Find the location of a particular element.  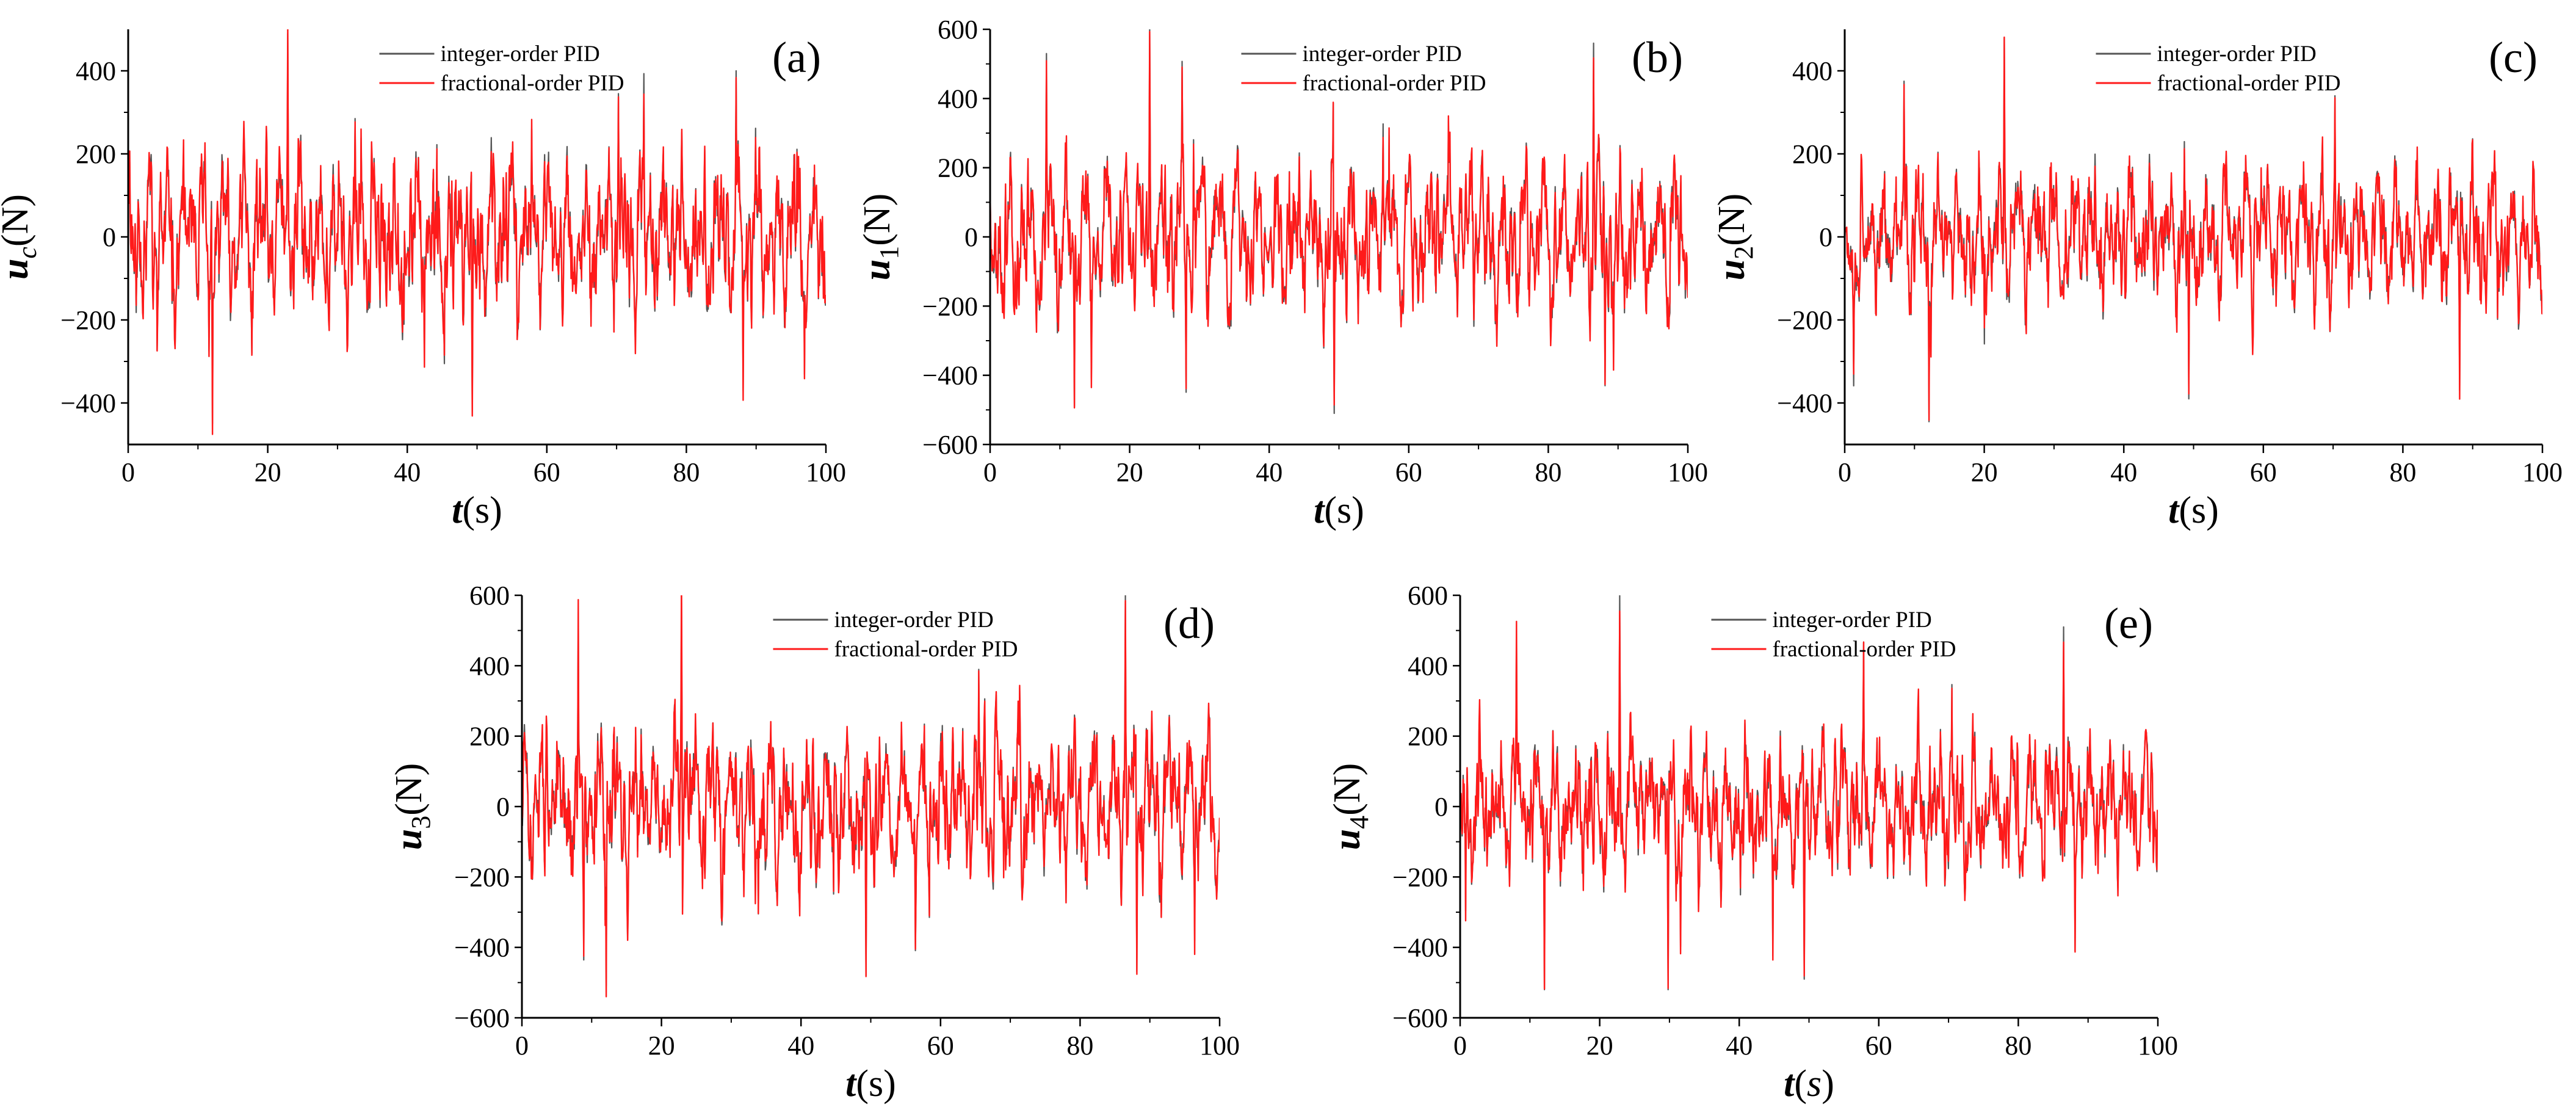

panel-label: (c) is located at coordinates (2513, 57).